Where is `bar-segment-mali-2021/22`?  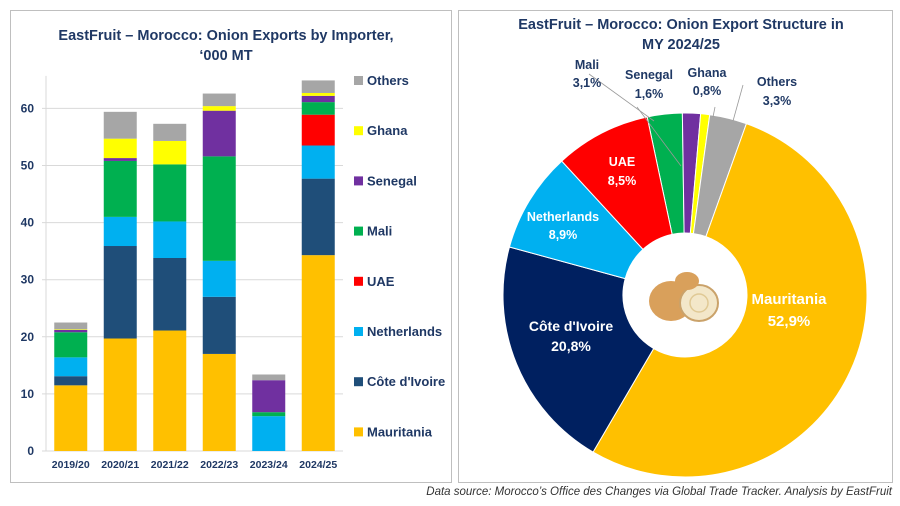 bar-segment-mali-2021/22 is located at coordinates (170, 193).